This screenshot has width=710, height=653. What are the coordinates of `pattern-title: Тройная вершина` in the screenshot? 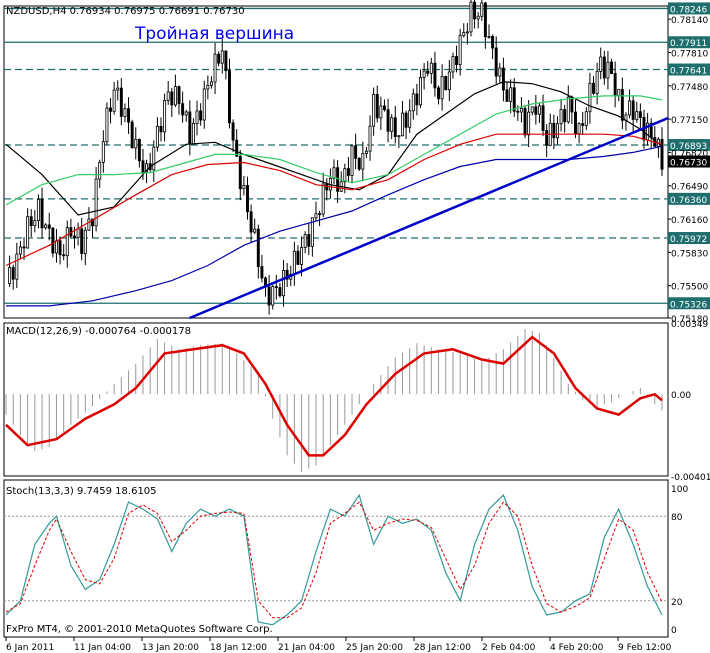 It's located at (214, 34).